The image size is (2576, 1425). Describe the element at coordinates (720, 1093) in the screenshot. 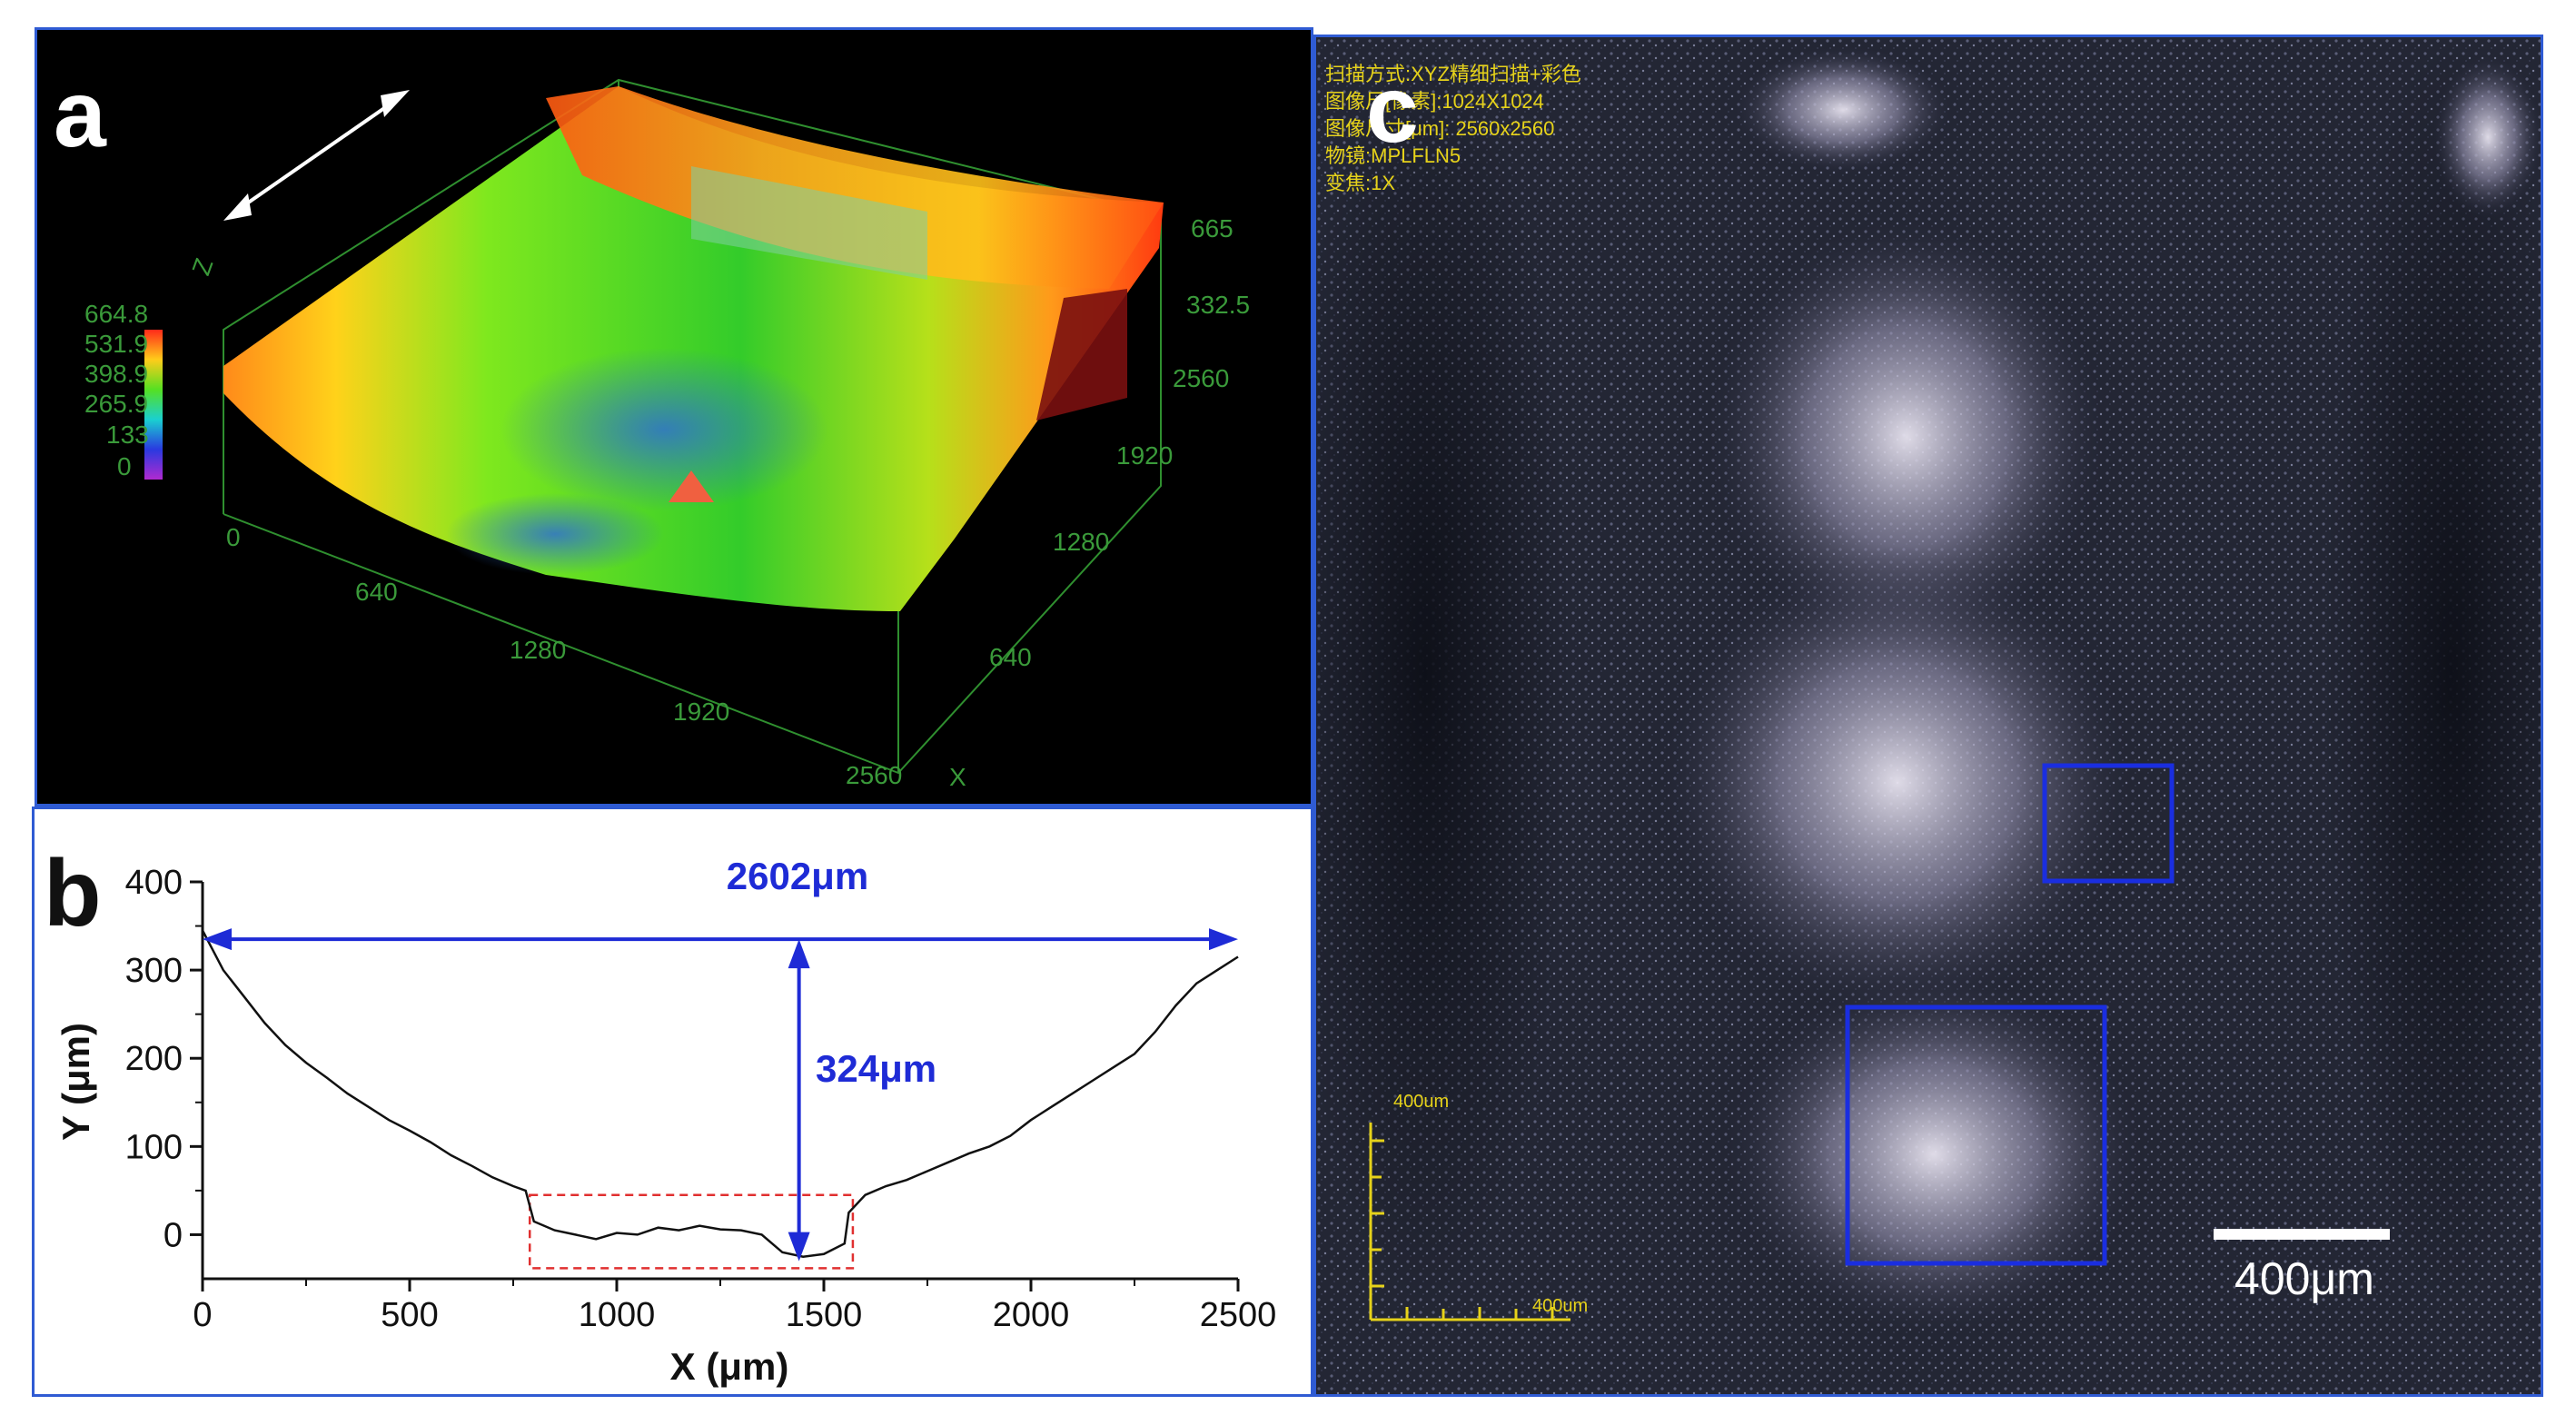

I see `profile-line` at that location.